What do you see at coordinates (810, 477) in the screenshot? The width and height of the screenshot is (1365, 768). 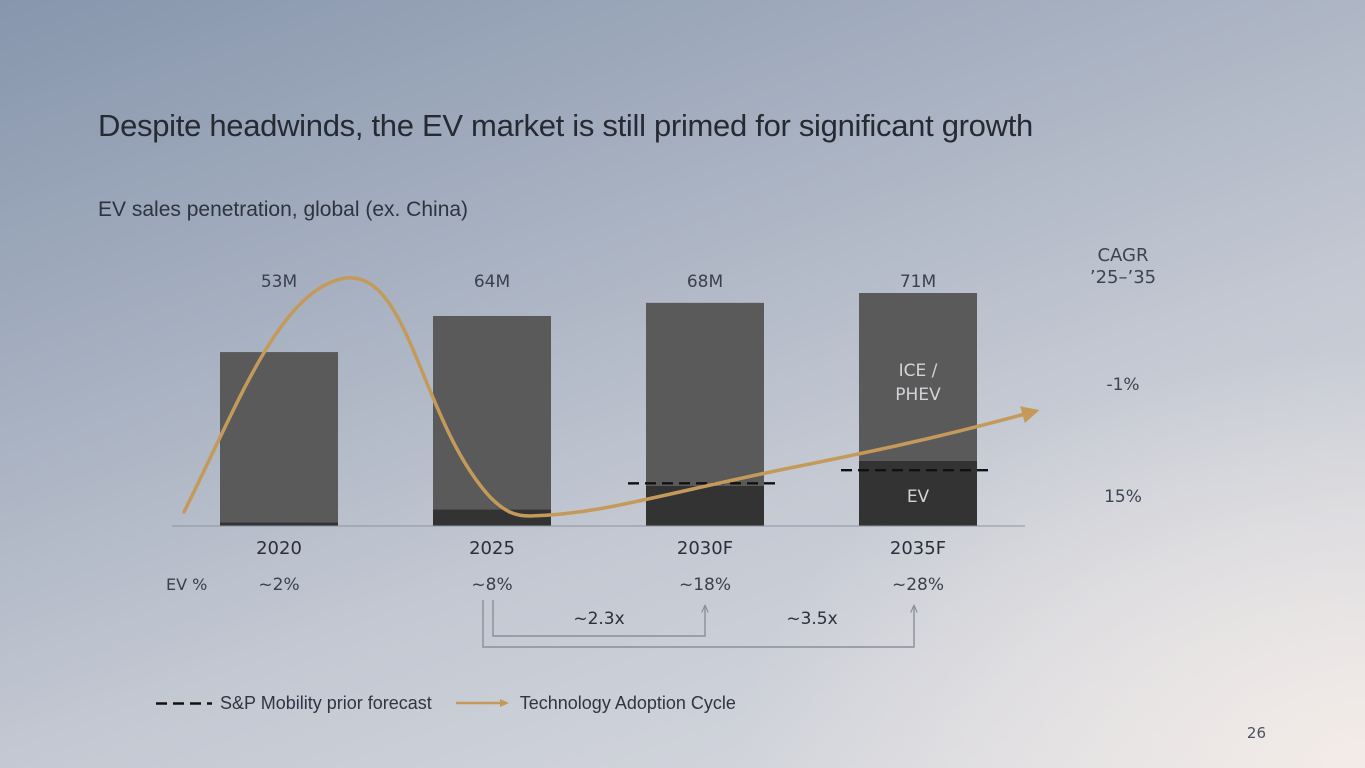 I see `forecast-layer` at bounding box center [810, 477].